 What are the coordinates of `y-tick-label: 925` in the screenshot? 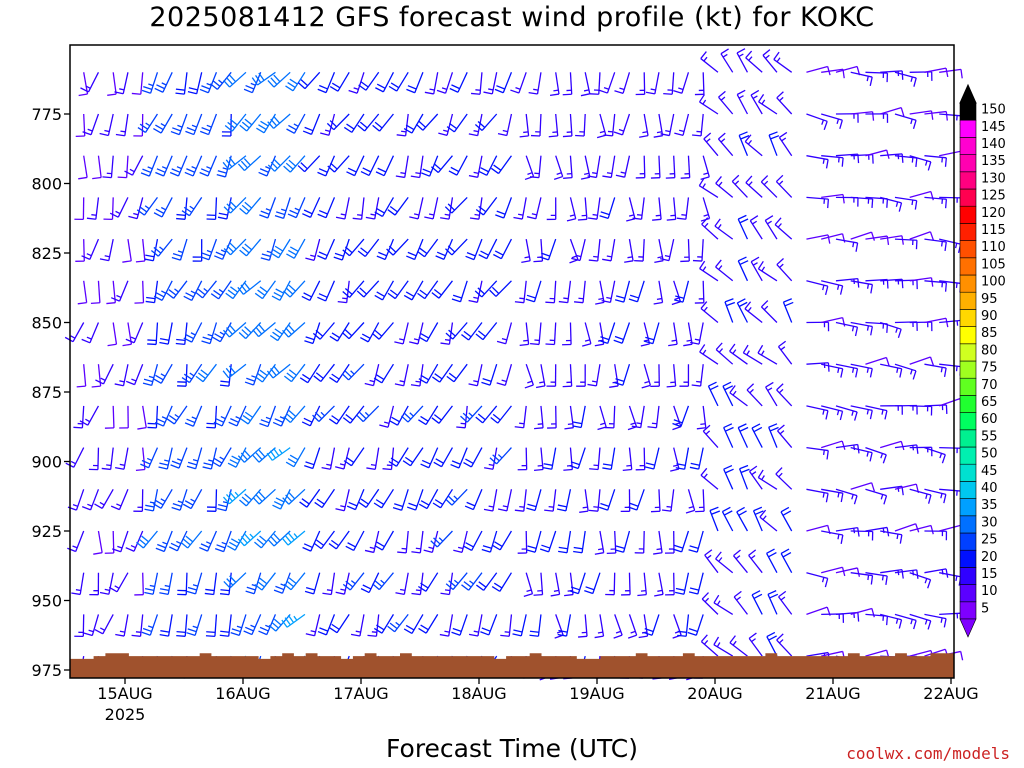 It's located at (46, 531).